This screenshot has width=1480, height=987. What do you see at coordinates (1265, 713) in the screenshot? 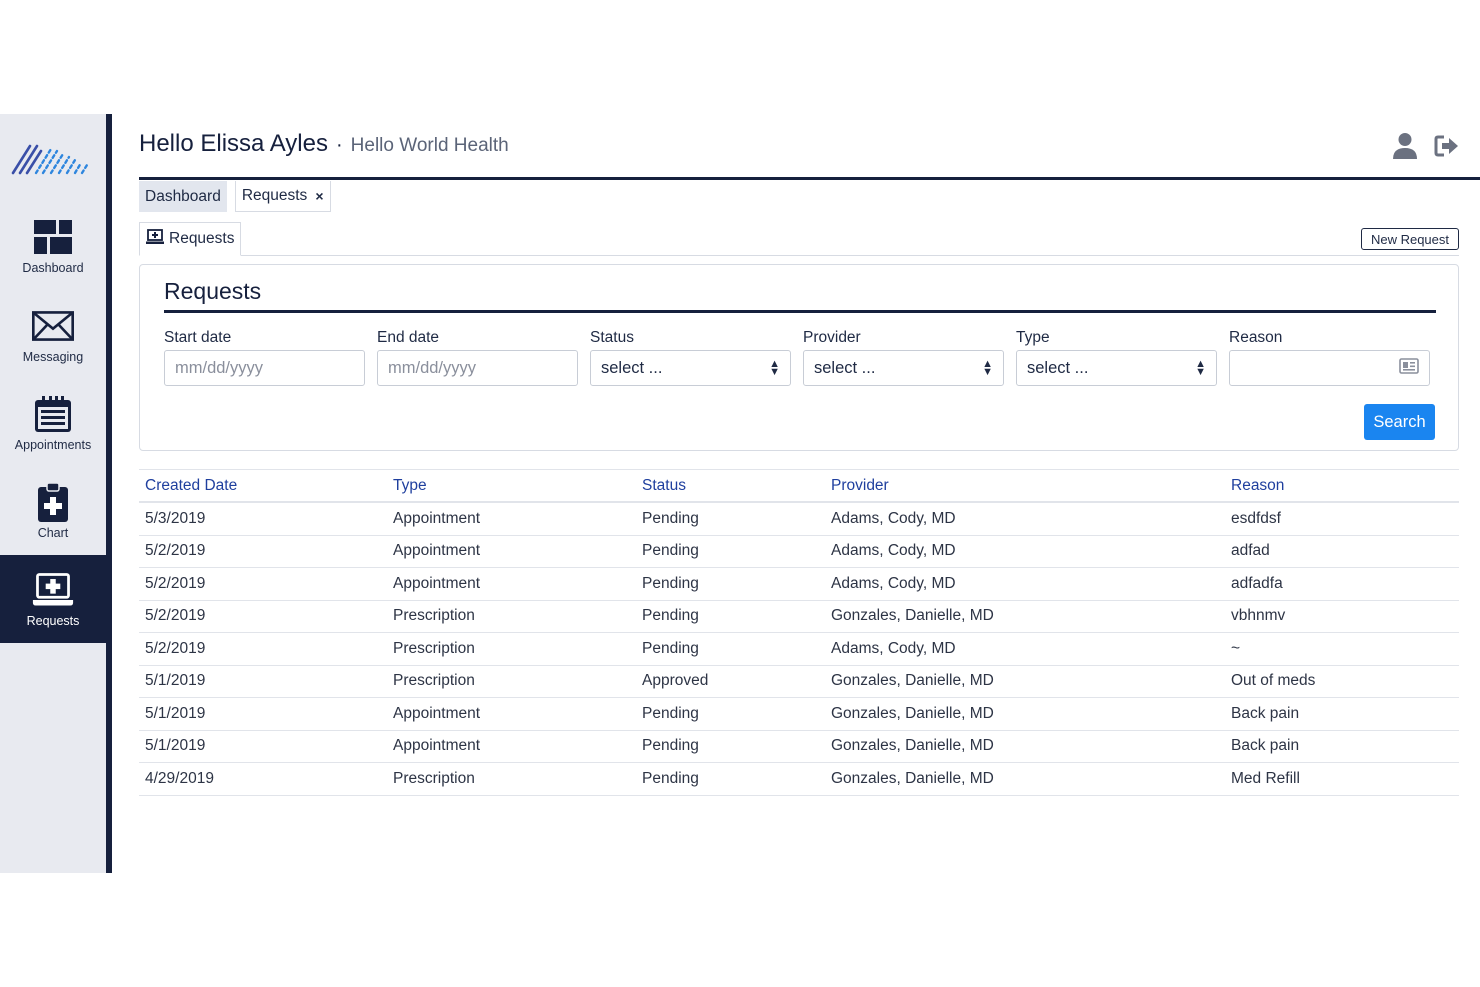
I see `cell-reason: Back pain` at bounding box center [1265, 713].